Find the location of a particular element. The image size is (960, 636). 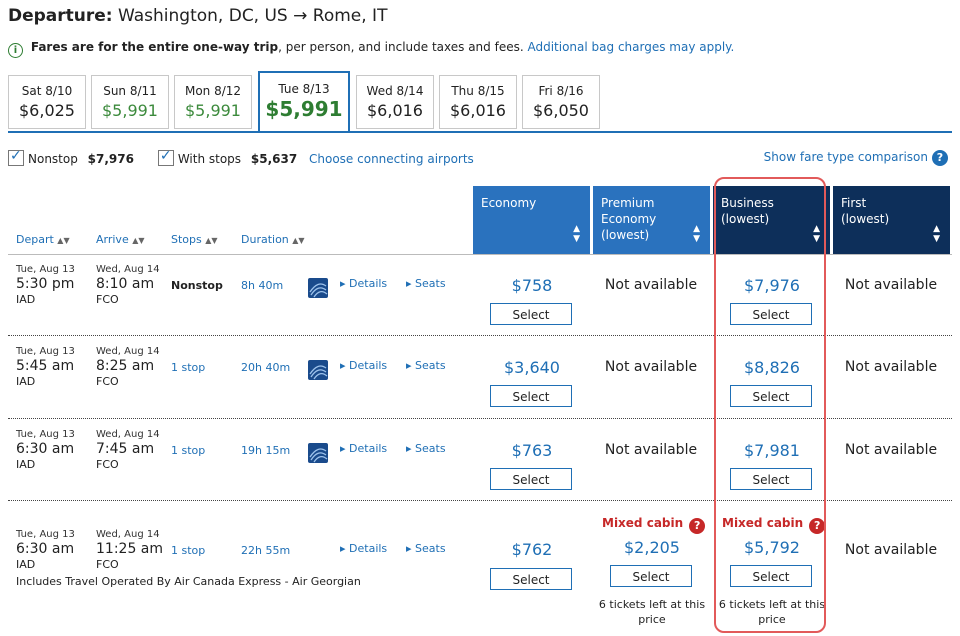

withstops-price: $5,637 is located at coordinates (274, 159).